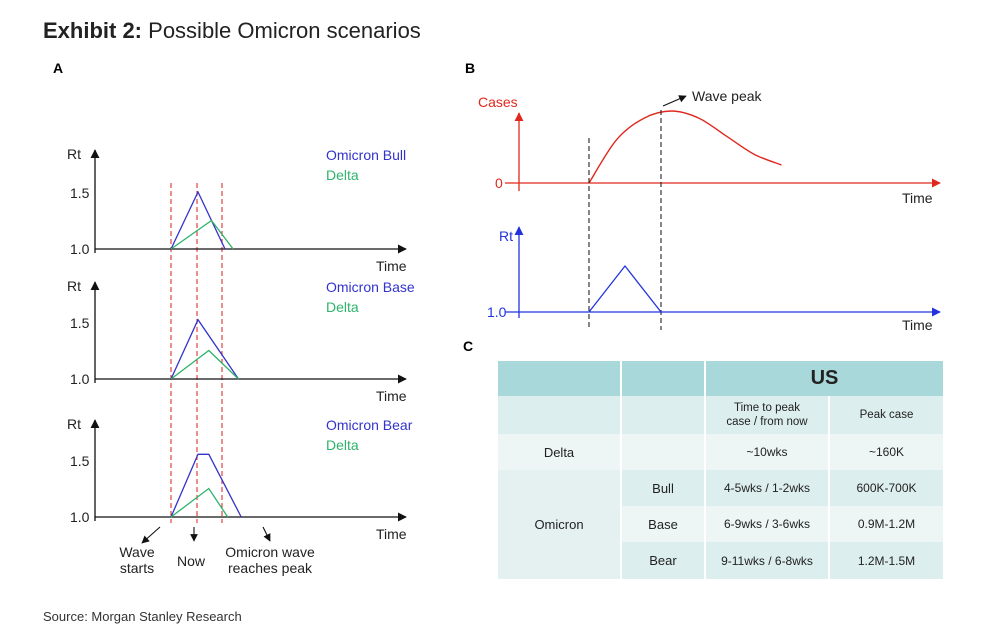  Describe the element at coordinates (137, 568) in the screenshot. I see `event-label: starts` at that location.